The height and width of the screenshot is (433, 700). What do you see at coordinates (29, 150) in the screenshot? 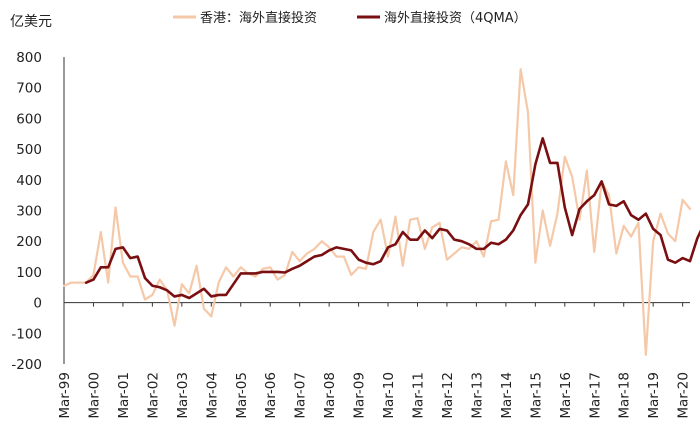
I see `y-tick-label: 500` at bounding box center [29, 150].